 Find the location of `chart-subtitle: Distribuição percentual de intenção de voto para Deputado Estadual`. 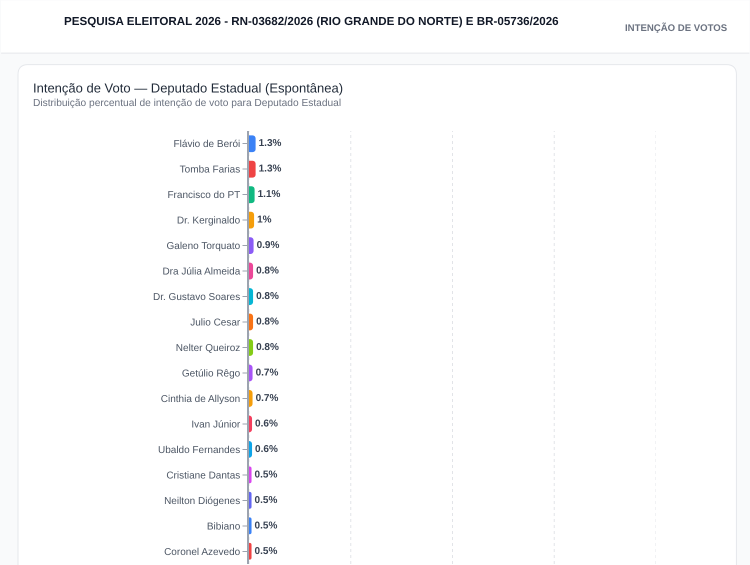

chart-subtitle: Distribuição percentual de intenção de voto para Deputado Estadual is located at coordinates (187, 103).